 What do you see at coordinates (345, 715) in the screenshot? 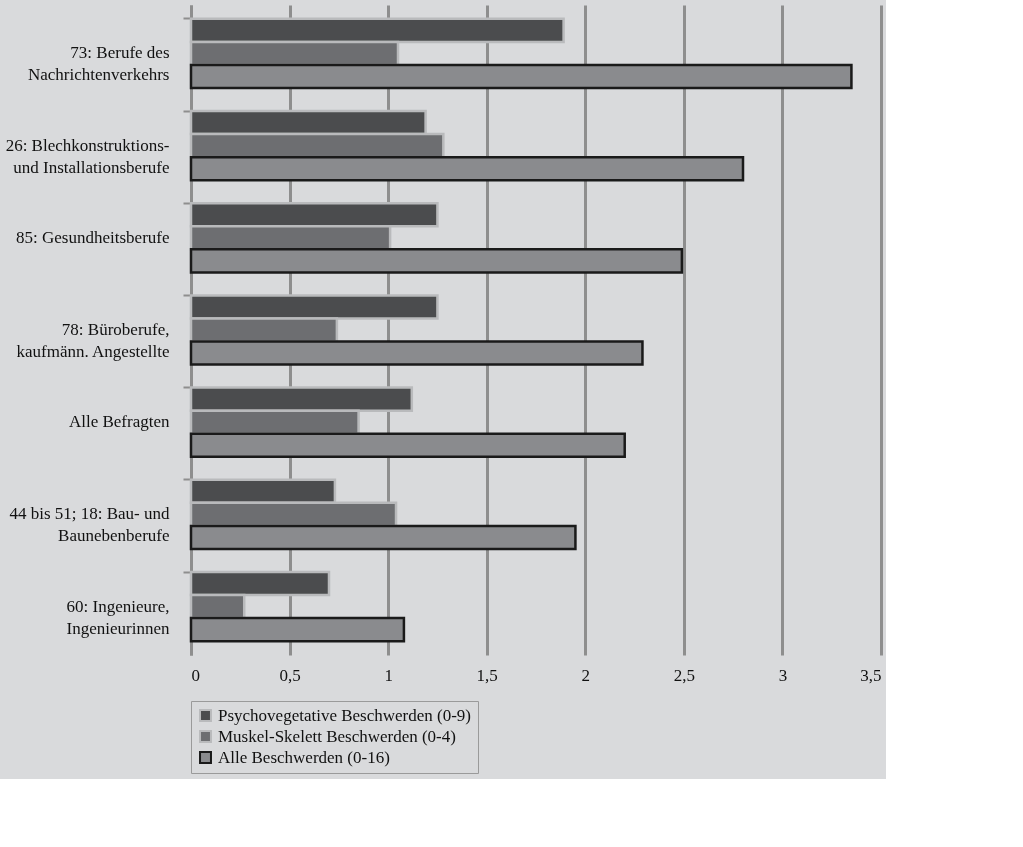
I see `legend-label: Psychovegetative Beschwerden (0-9)` at bounding box center [345, 715].